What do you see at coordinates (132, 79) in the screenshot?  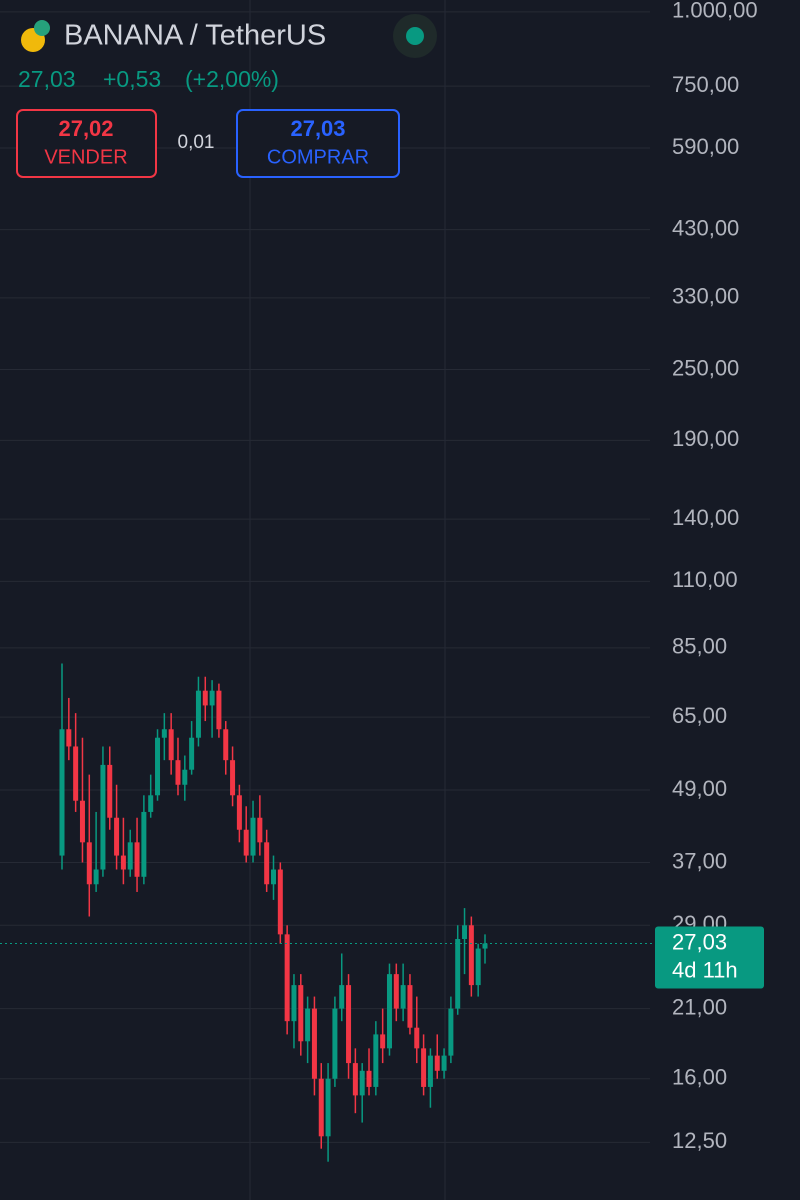 I see `change: +0,53` at bounding box center [132, 79].